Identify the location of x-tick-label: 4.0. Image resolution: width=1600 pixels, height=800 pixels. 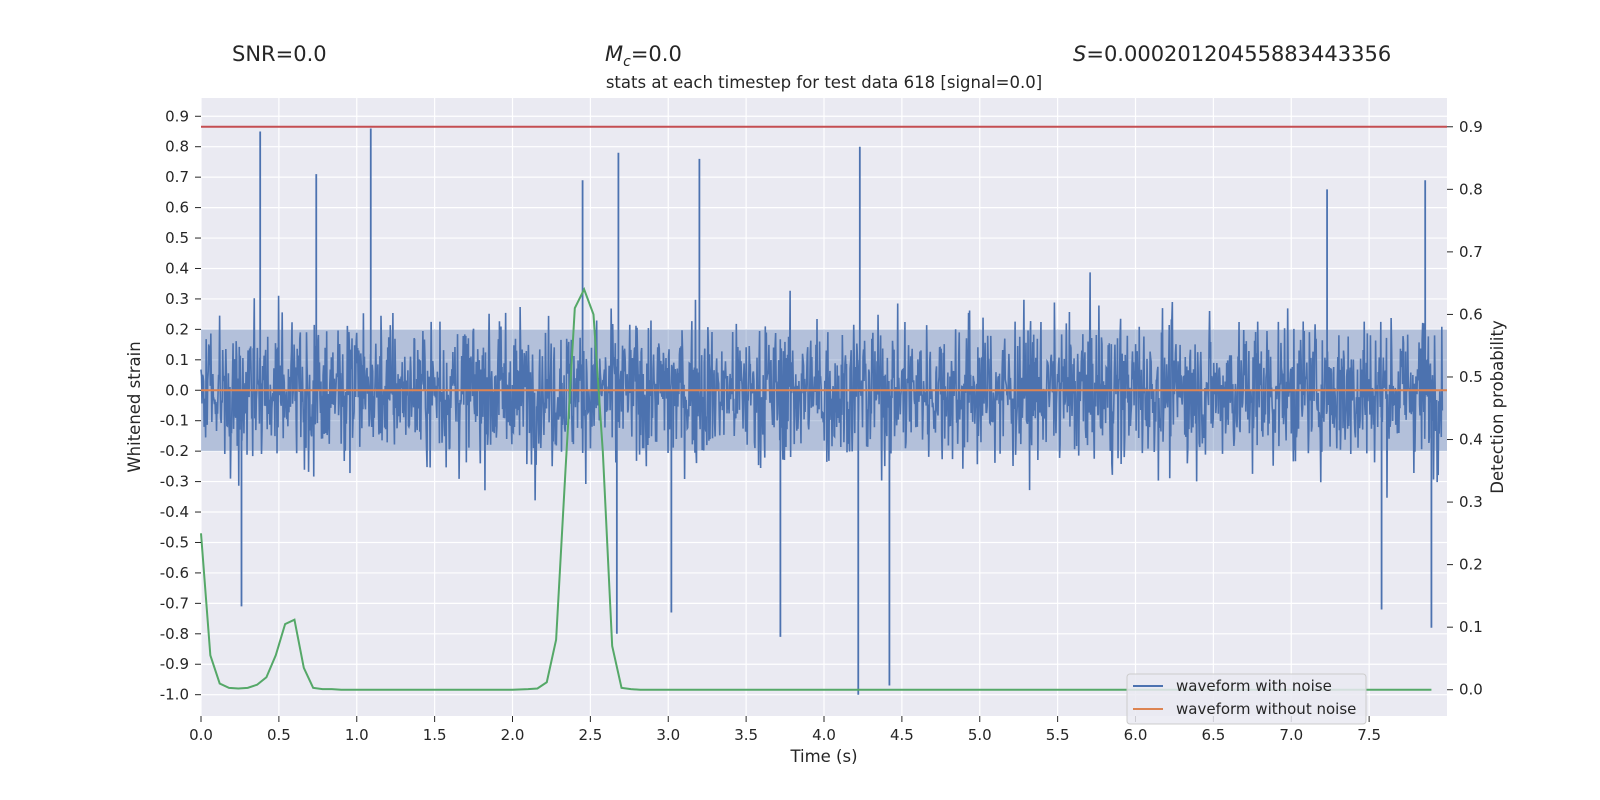
(824, 735).